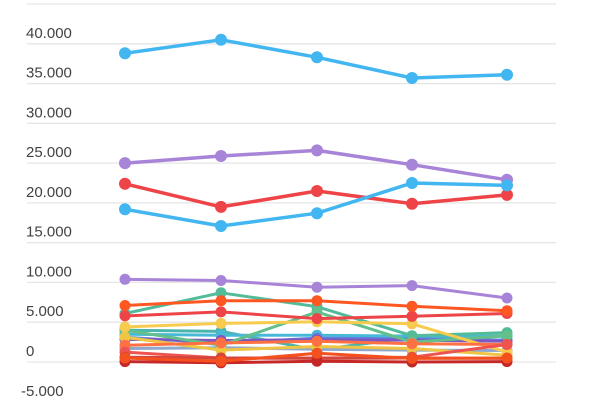  I want to click on y-axis-tick-label: 10.000, so click(49, 271).